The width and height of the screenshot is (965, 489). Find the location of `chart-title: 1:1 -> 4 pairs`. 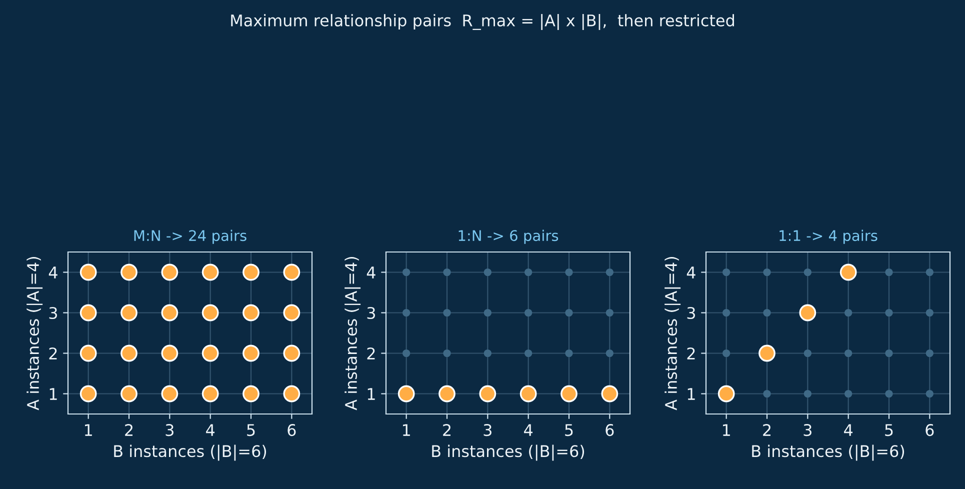

chart-title: 1:1 -> 4 pairs is located at coordinates (829, 237).